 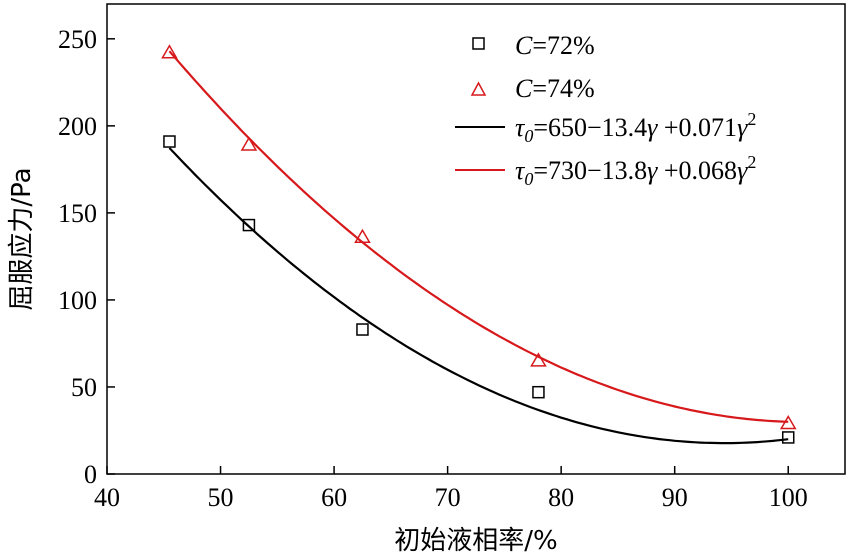 What do you see at coordinates (77, 300) in the screenshot?
I see `y-tick-label: 100` at bounding box center [77, 300].